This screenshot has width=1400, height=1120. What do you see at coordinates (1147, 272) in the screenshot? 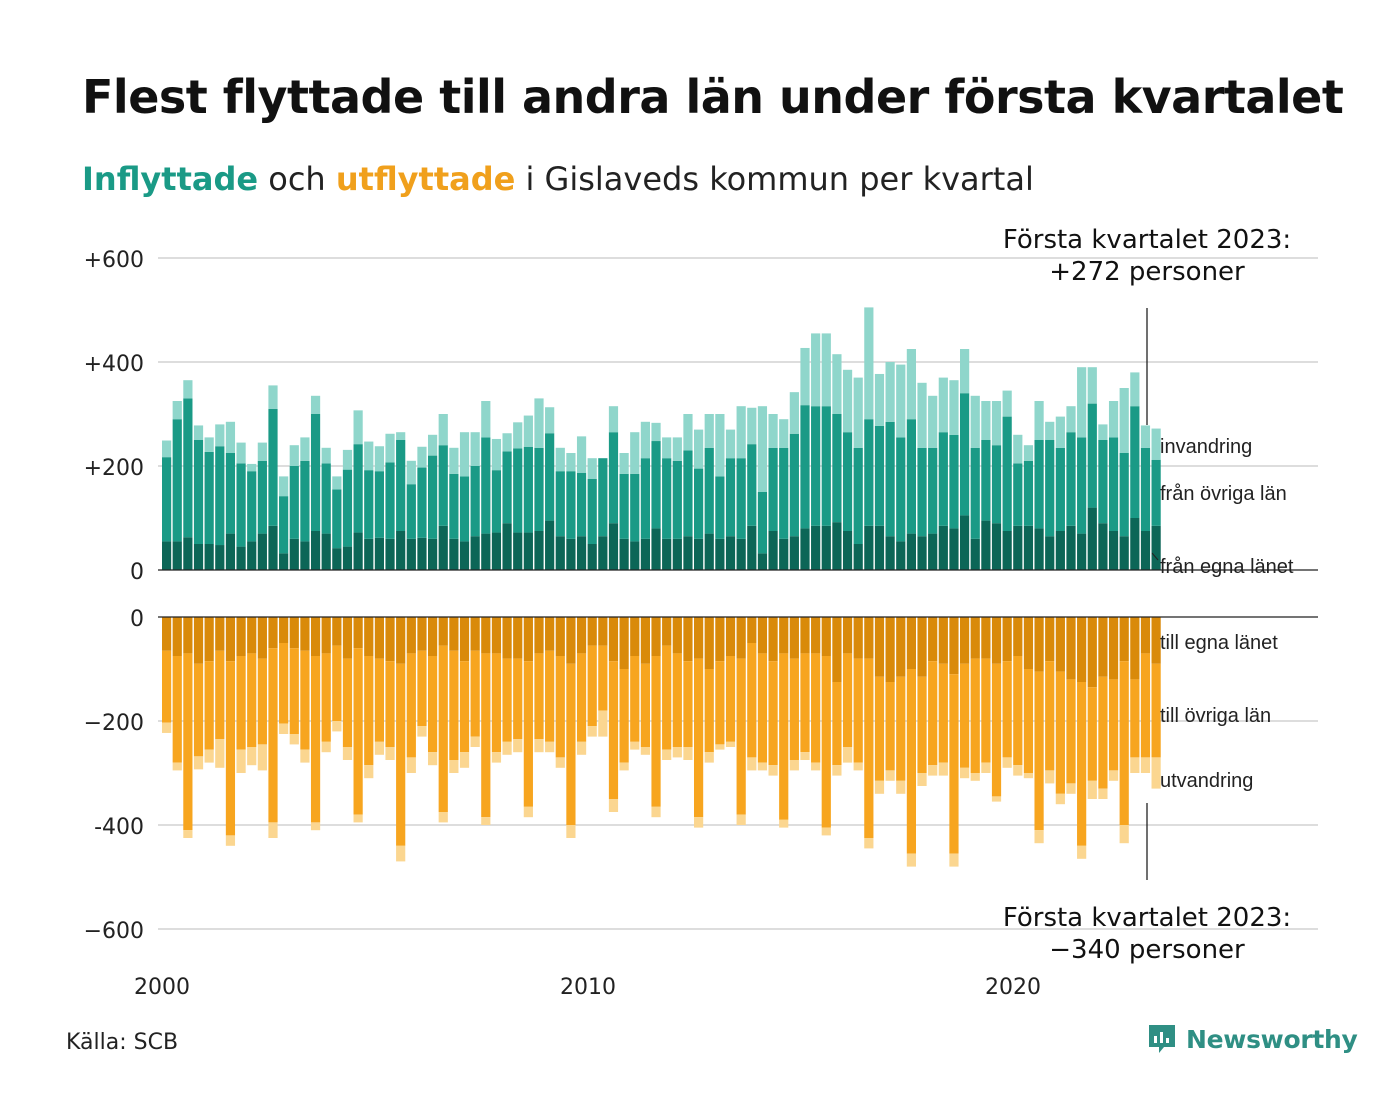
I see `annotation-top-line2: +272 personer` at bounding box center [1147, 272].